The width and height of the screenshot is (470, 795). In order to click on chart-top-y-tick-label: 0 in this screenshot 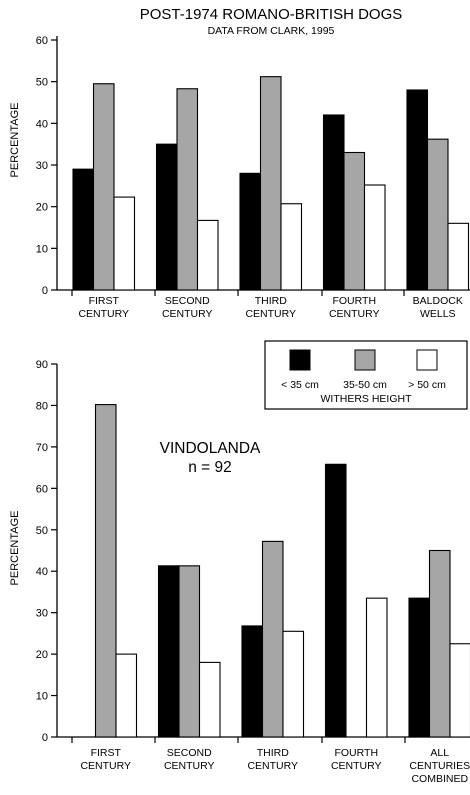, I will do `click(45, 291)`.